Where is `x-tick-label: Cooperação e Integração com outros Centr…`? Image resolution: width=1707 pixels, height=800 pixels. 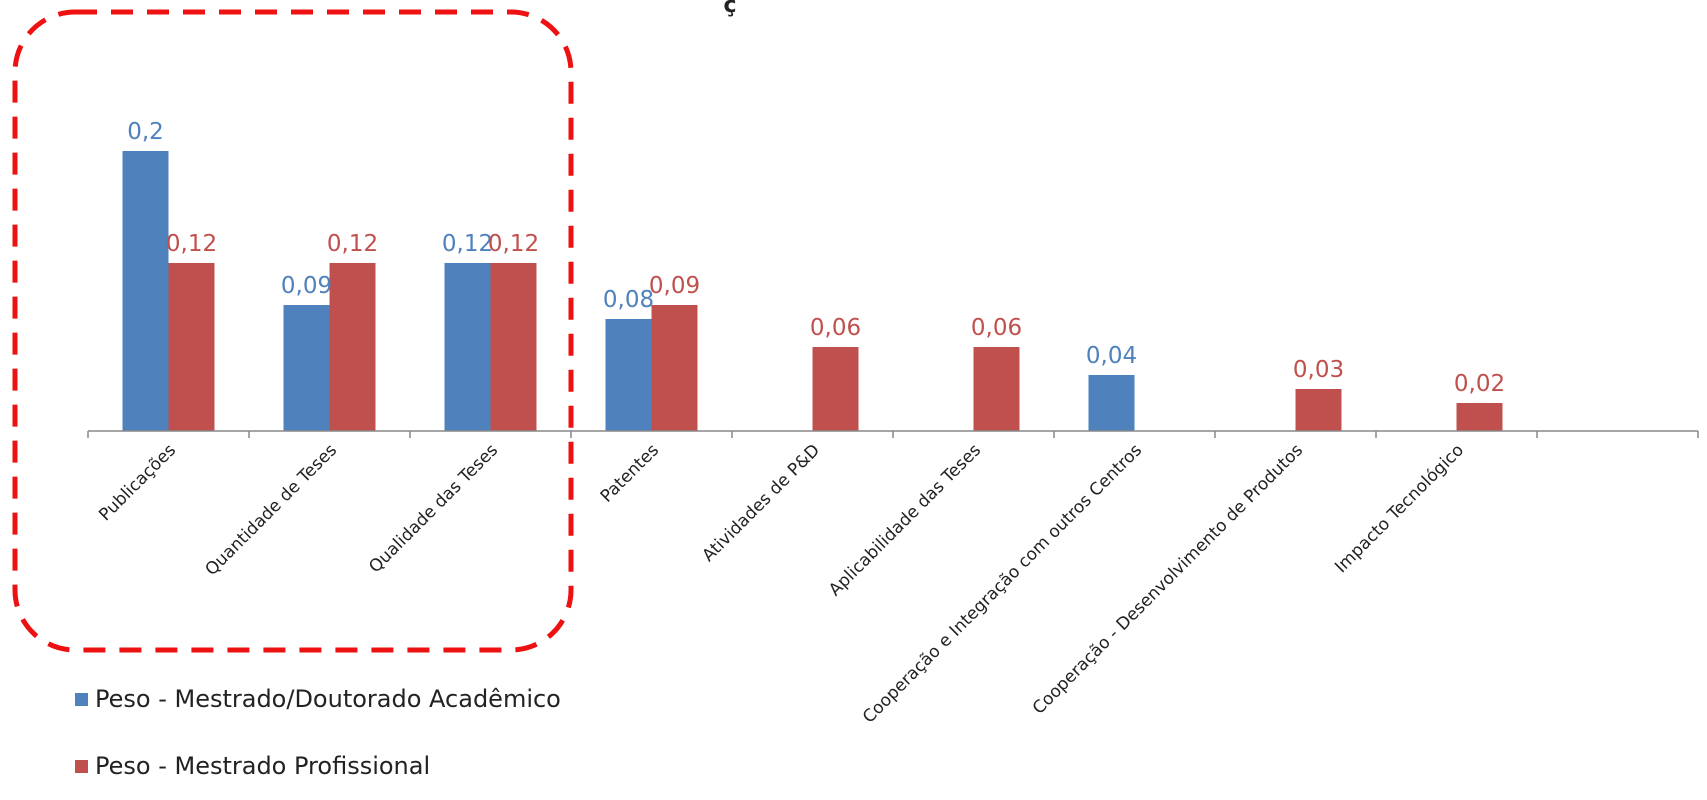
x-tick-label: Cooperação e Integração com outros Centr… is located at coordinates (1002, 583).